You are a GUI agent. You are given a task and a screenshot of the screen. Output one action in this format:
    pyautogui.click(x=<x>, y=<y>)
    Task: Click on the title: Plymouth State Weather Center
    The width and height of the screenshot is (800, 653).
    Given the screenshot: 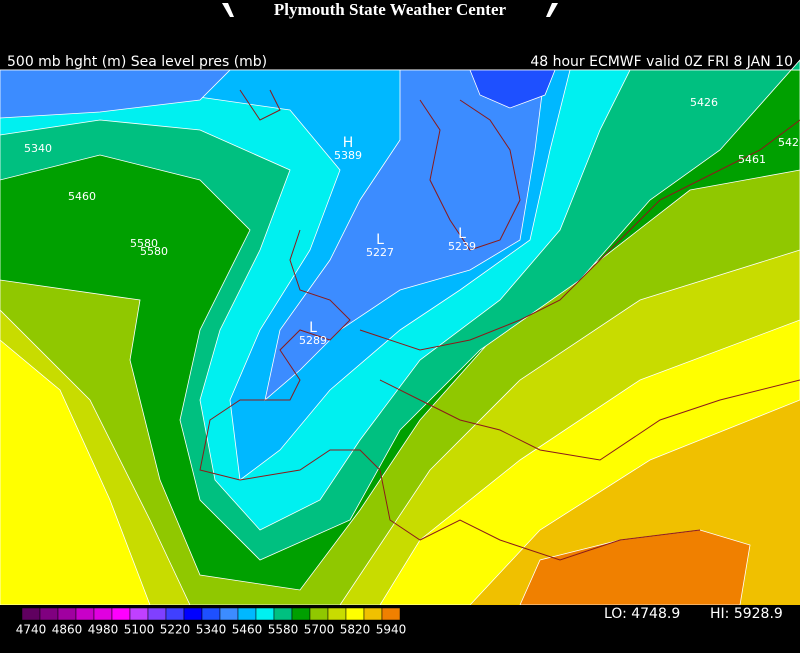 What is the action you would take?
    pyautogui.click(x=390, y=9)
    